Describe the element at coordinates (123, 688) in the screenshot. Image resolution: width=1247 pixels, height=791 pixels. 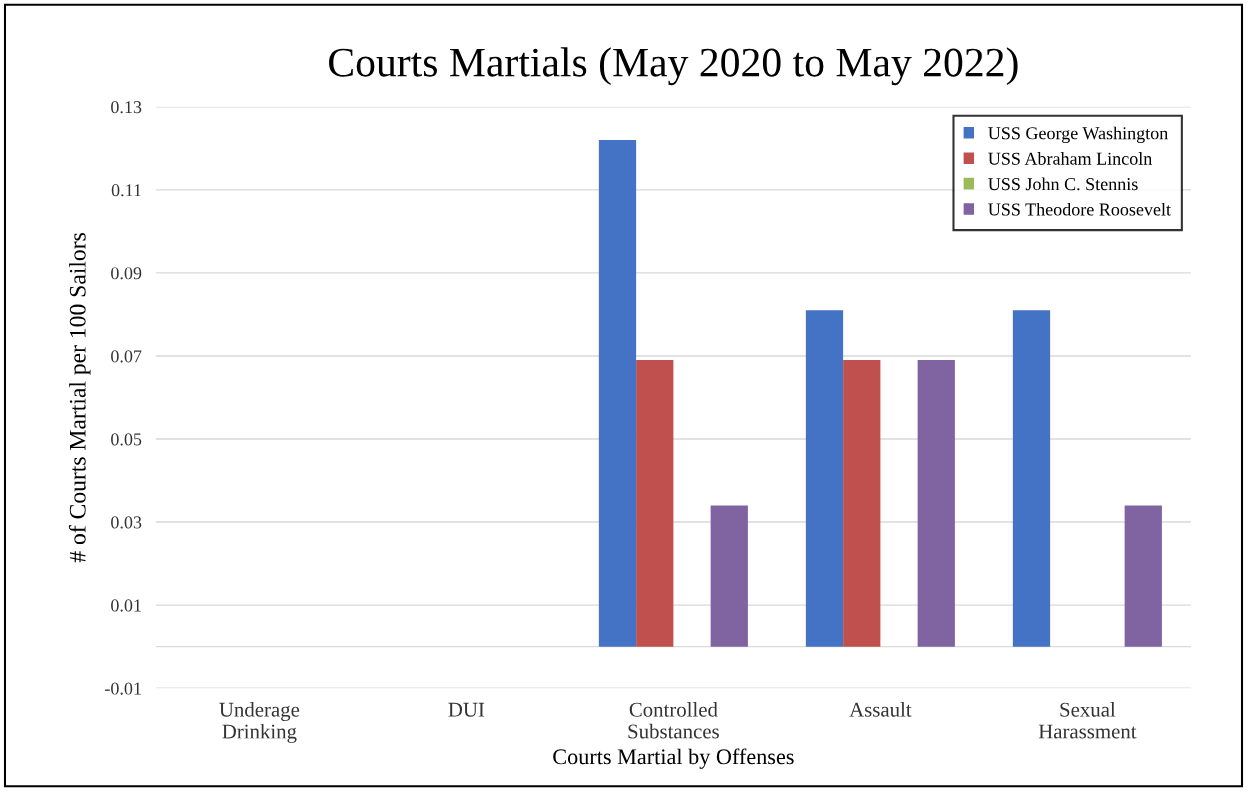
I see `y-tick-label: -0.01` at that location.